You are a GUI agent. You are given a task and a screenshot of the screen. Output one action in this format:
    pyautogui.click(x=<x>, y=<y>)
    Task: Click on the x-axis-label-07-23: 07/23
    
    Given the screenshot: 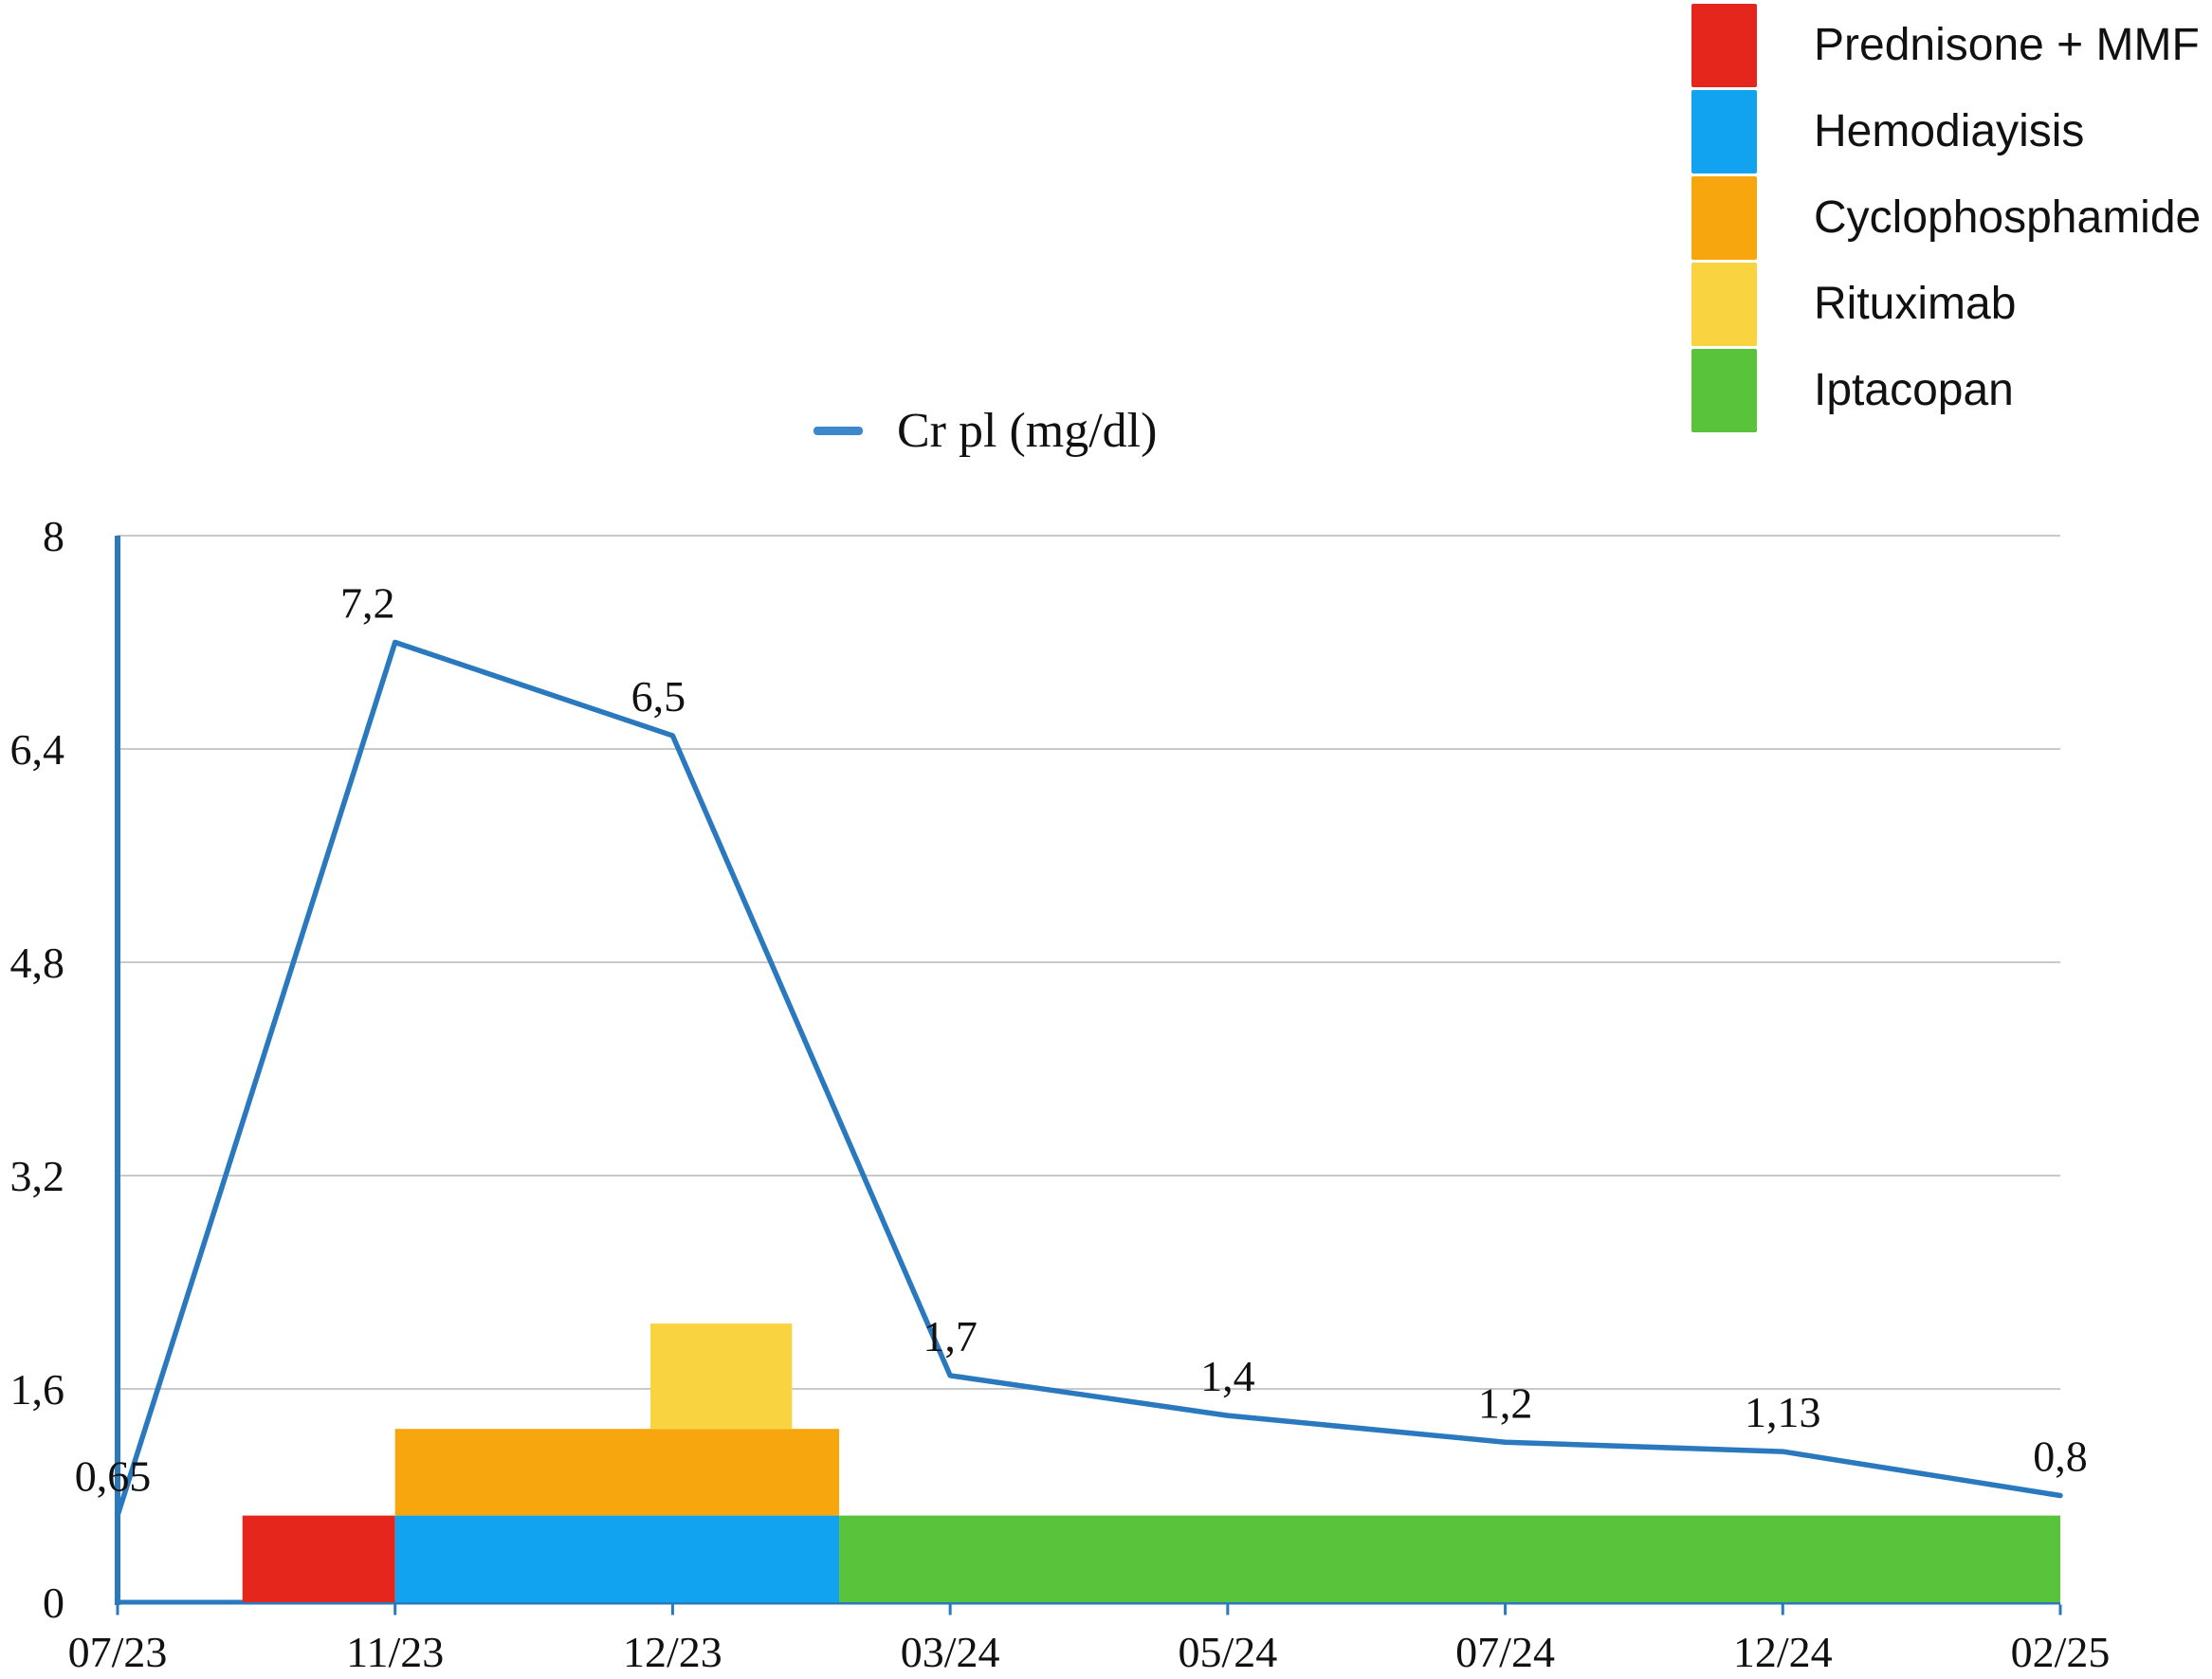 What is the action you would take?
    pyautogui.click(x=118, y=1652)
    